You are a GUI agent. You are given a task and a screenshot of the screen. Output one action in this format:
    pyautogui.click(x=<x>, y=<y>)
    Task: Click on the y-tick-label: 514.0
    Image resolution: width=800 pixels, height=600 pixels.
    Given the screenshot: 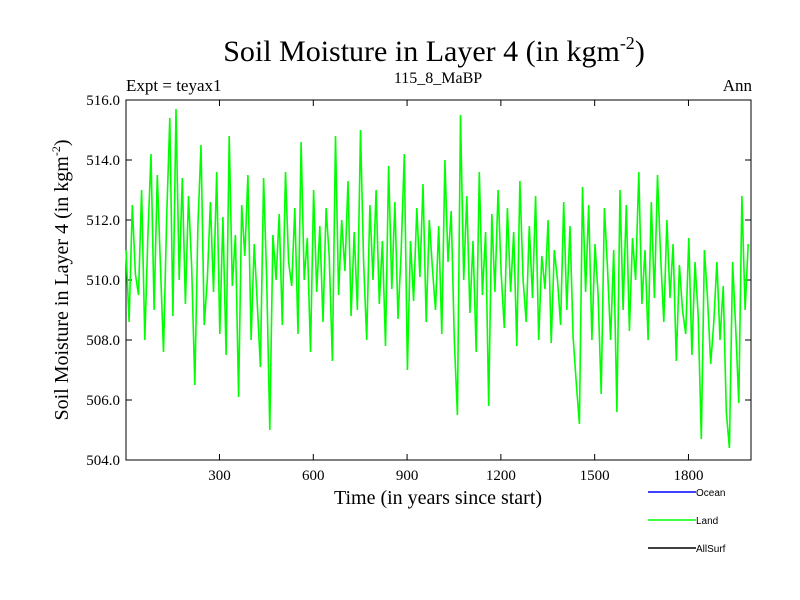 What is the action you would take?
    pyautogui.click(x=103, y=161)
    